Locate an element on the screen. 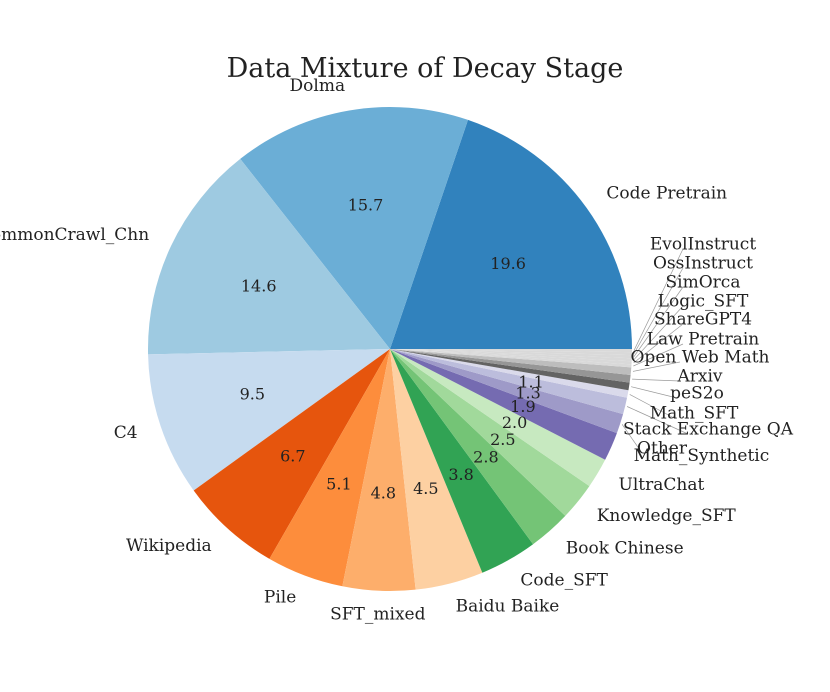  slice-label-pile: Pile is located at coordinates (280, 598).